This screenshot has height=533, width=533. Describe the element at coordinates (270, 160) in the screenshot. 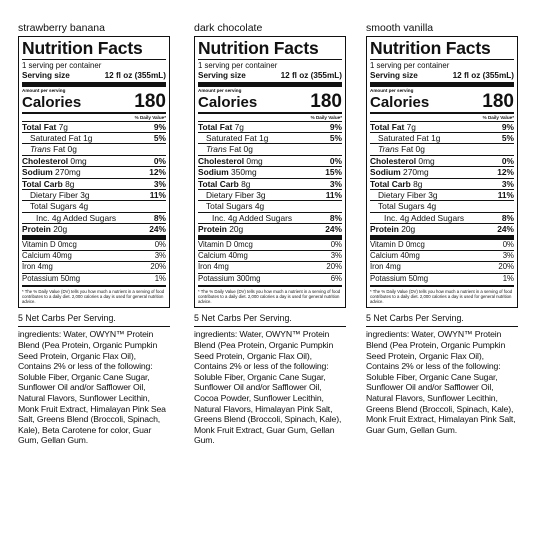

I see `nutrient-row: Cholesterol 0mg 0%` at that location.